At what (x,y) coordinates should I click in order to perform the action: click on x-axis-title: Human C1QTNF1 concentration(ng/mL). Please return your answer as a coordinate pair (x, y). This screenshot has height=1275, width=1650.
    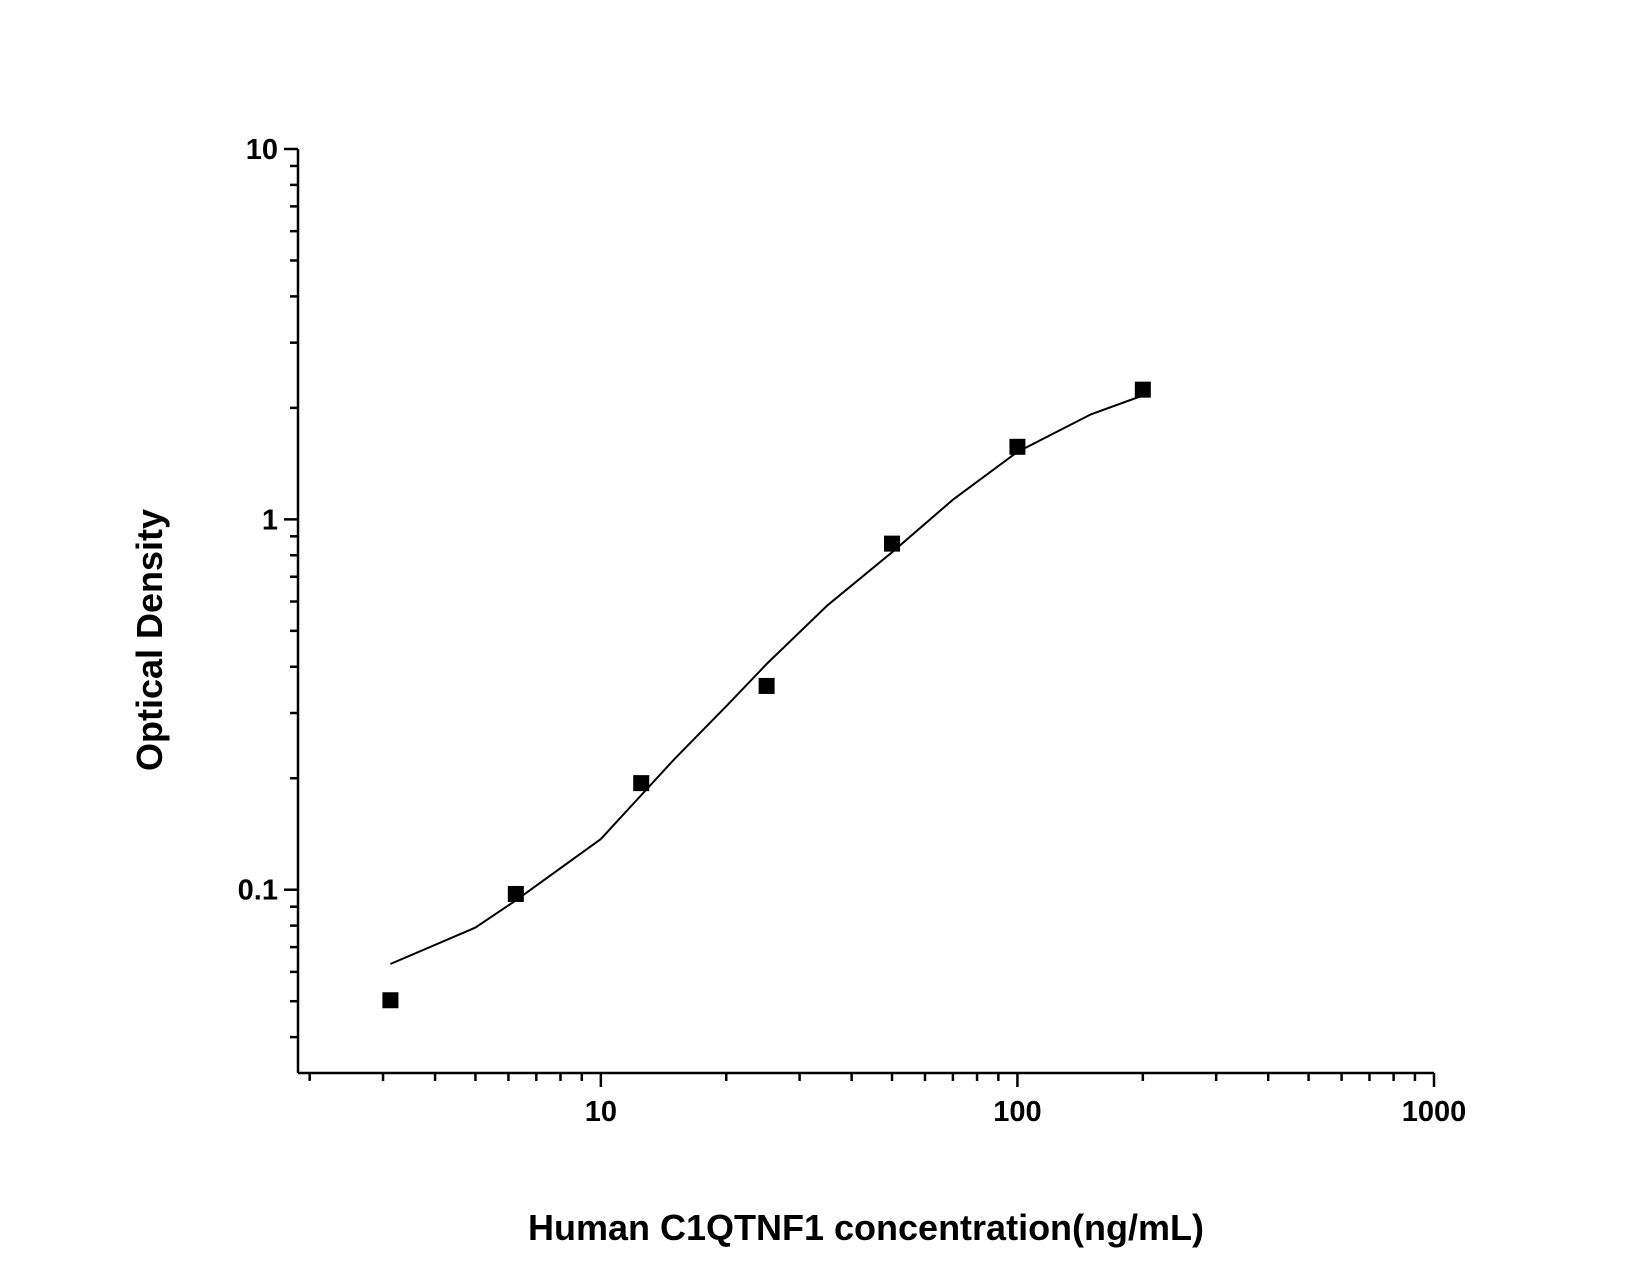
    Looking at the image, I should click on (866, 1227).